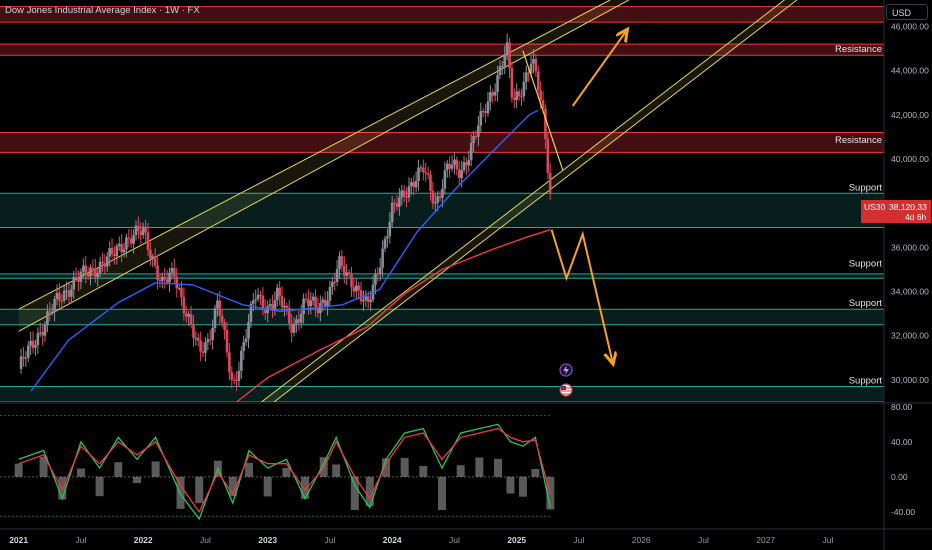 This screenshot has width=932, height=550. What do you see at coordinates (908, 207) in the screenshot?
I see `price-badge-value: 38,120.33` at bounding box center [908, 207].